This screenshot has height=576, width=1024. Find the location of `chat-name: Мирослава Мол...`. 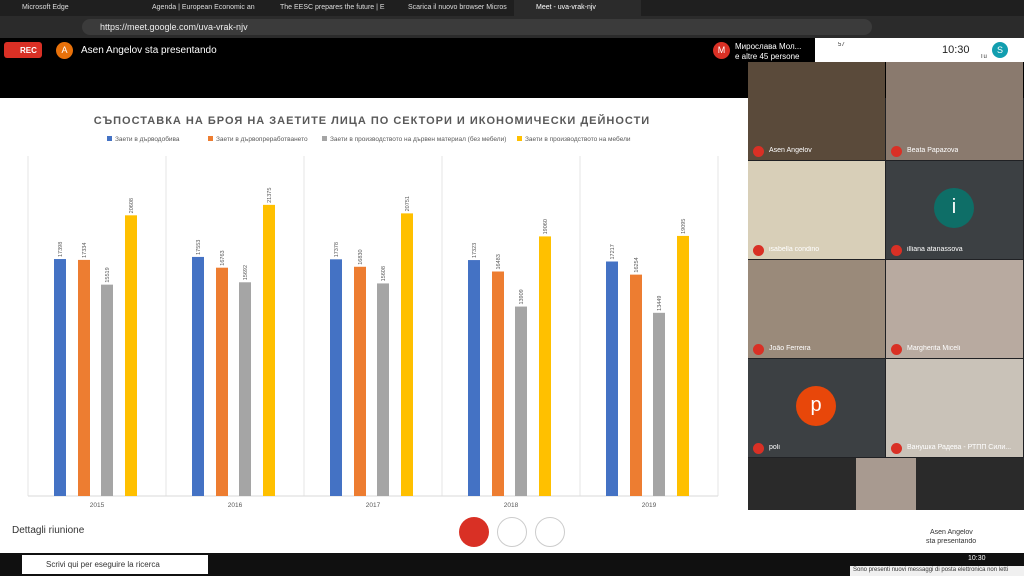

chat-name: Мирослава Мол... is located at coordinates (768, 46).